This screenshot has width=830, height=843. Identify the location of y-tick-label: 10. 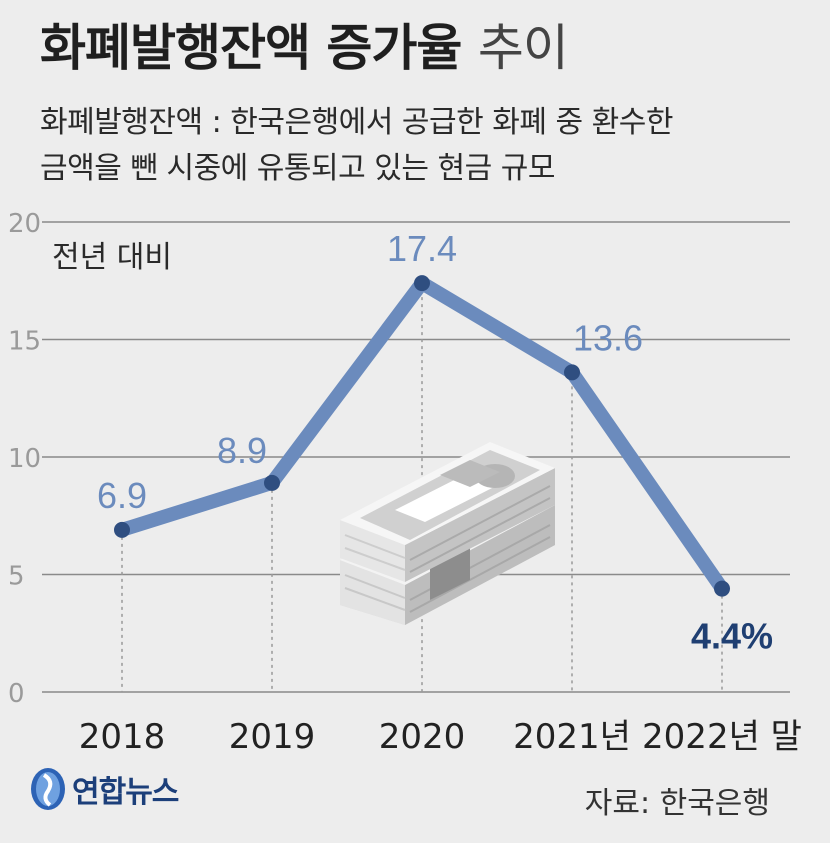
(24, 459).